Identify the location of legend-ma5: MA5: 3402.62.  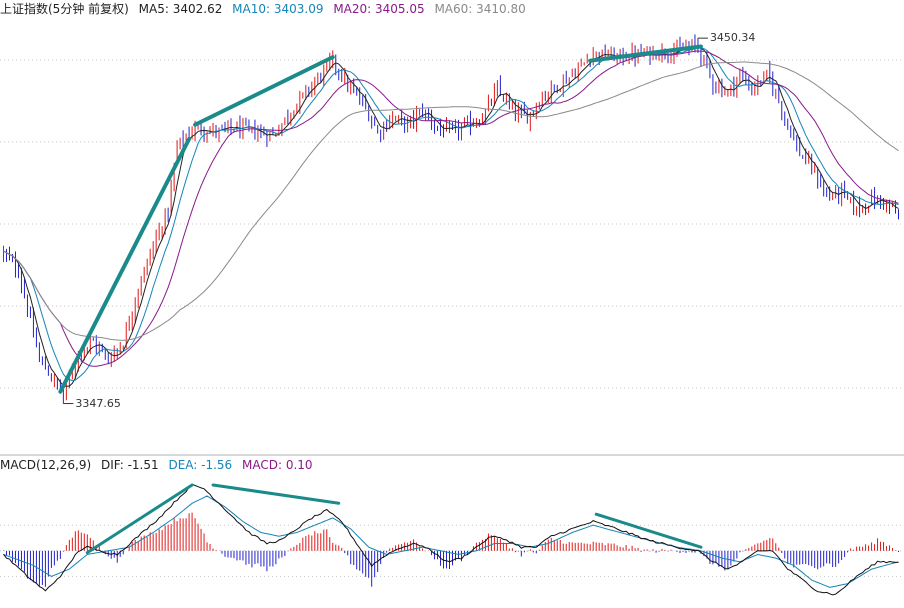
(180, 9).